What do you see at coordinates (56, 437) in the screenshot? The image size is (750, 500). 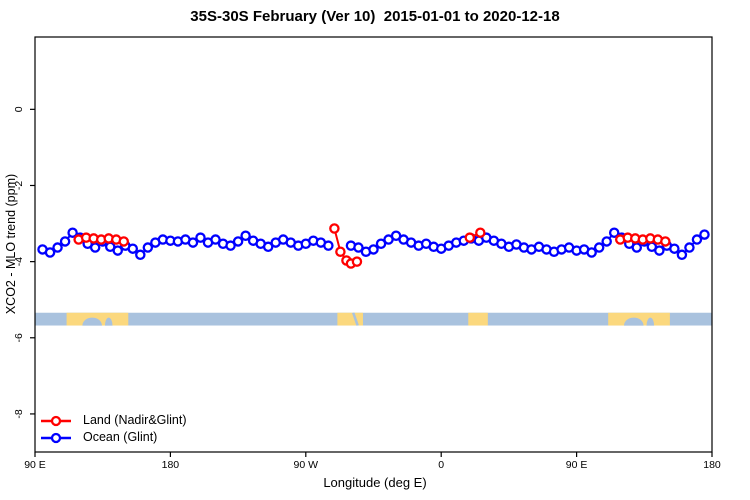 I see `ocean-series-marker-icon` at bounding box center [56, 437].